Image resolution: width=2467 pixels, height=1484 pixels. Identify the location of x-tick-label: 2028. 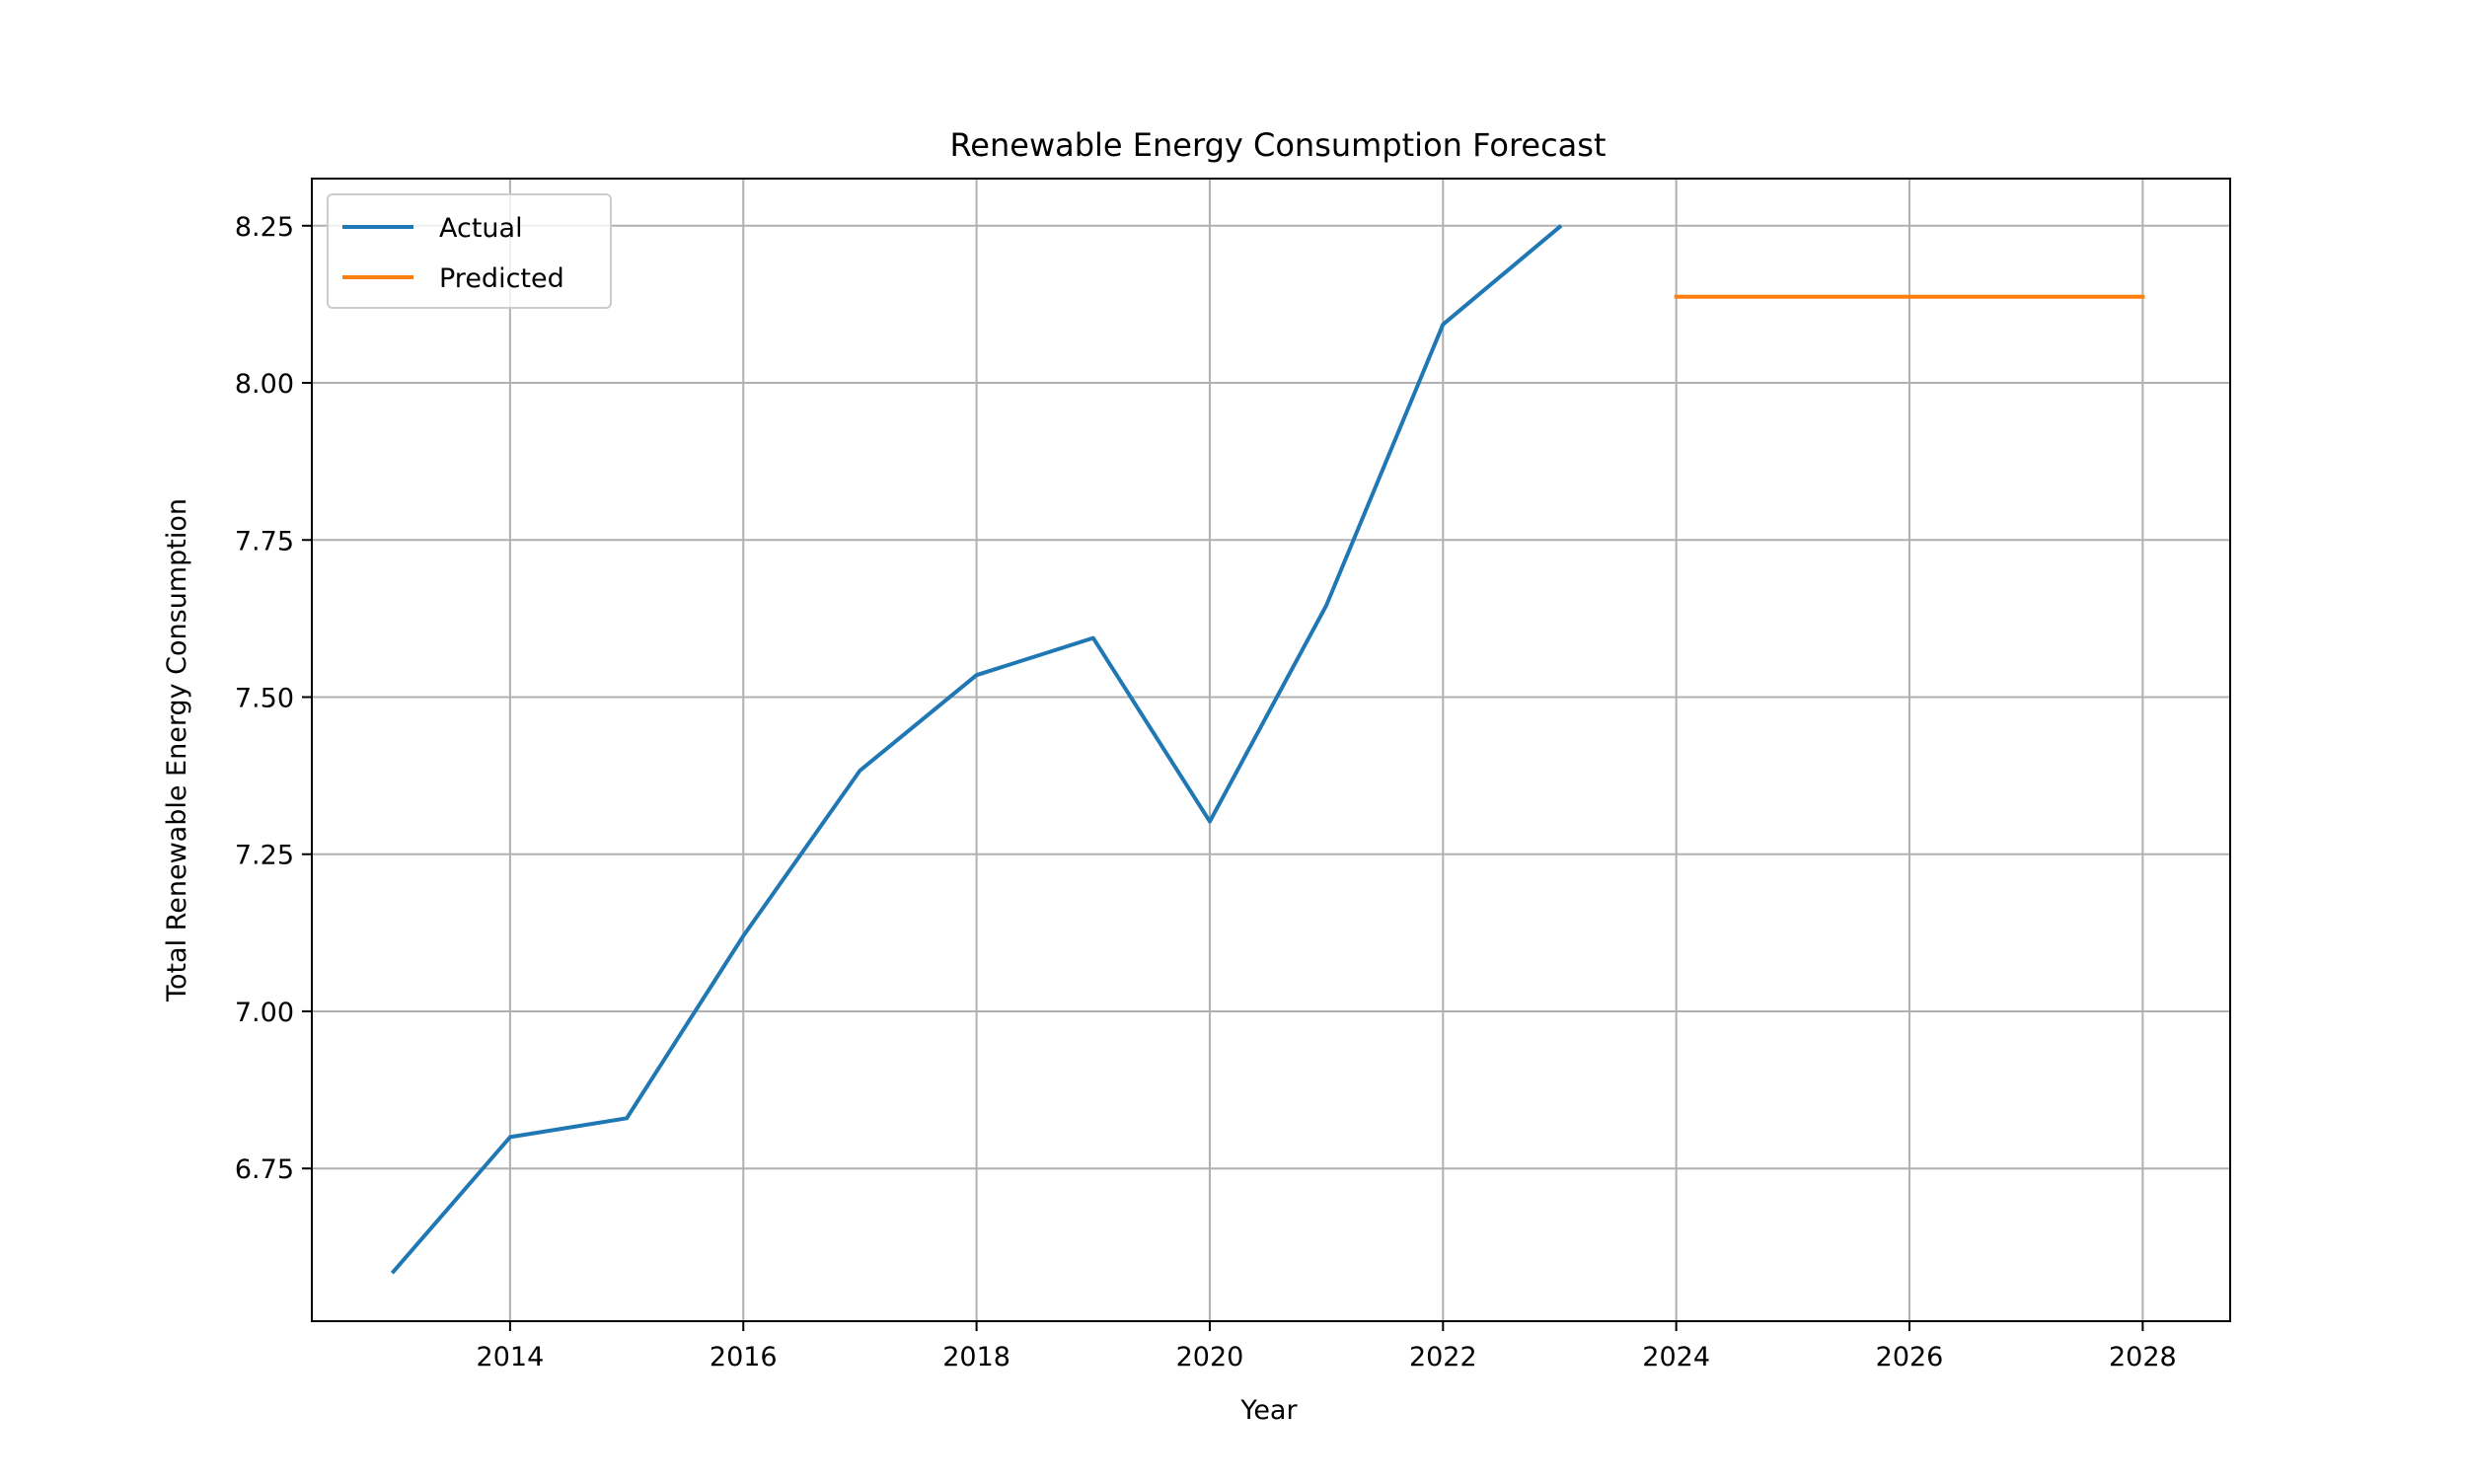
(2143, 1357).